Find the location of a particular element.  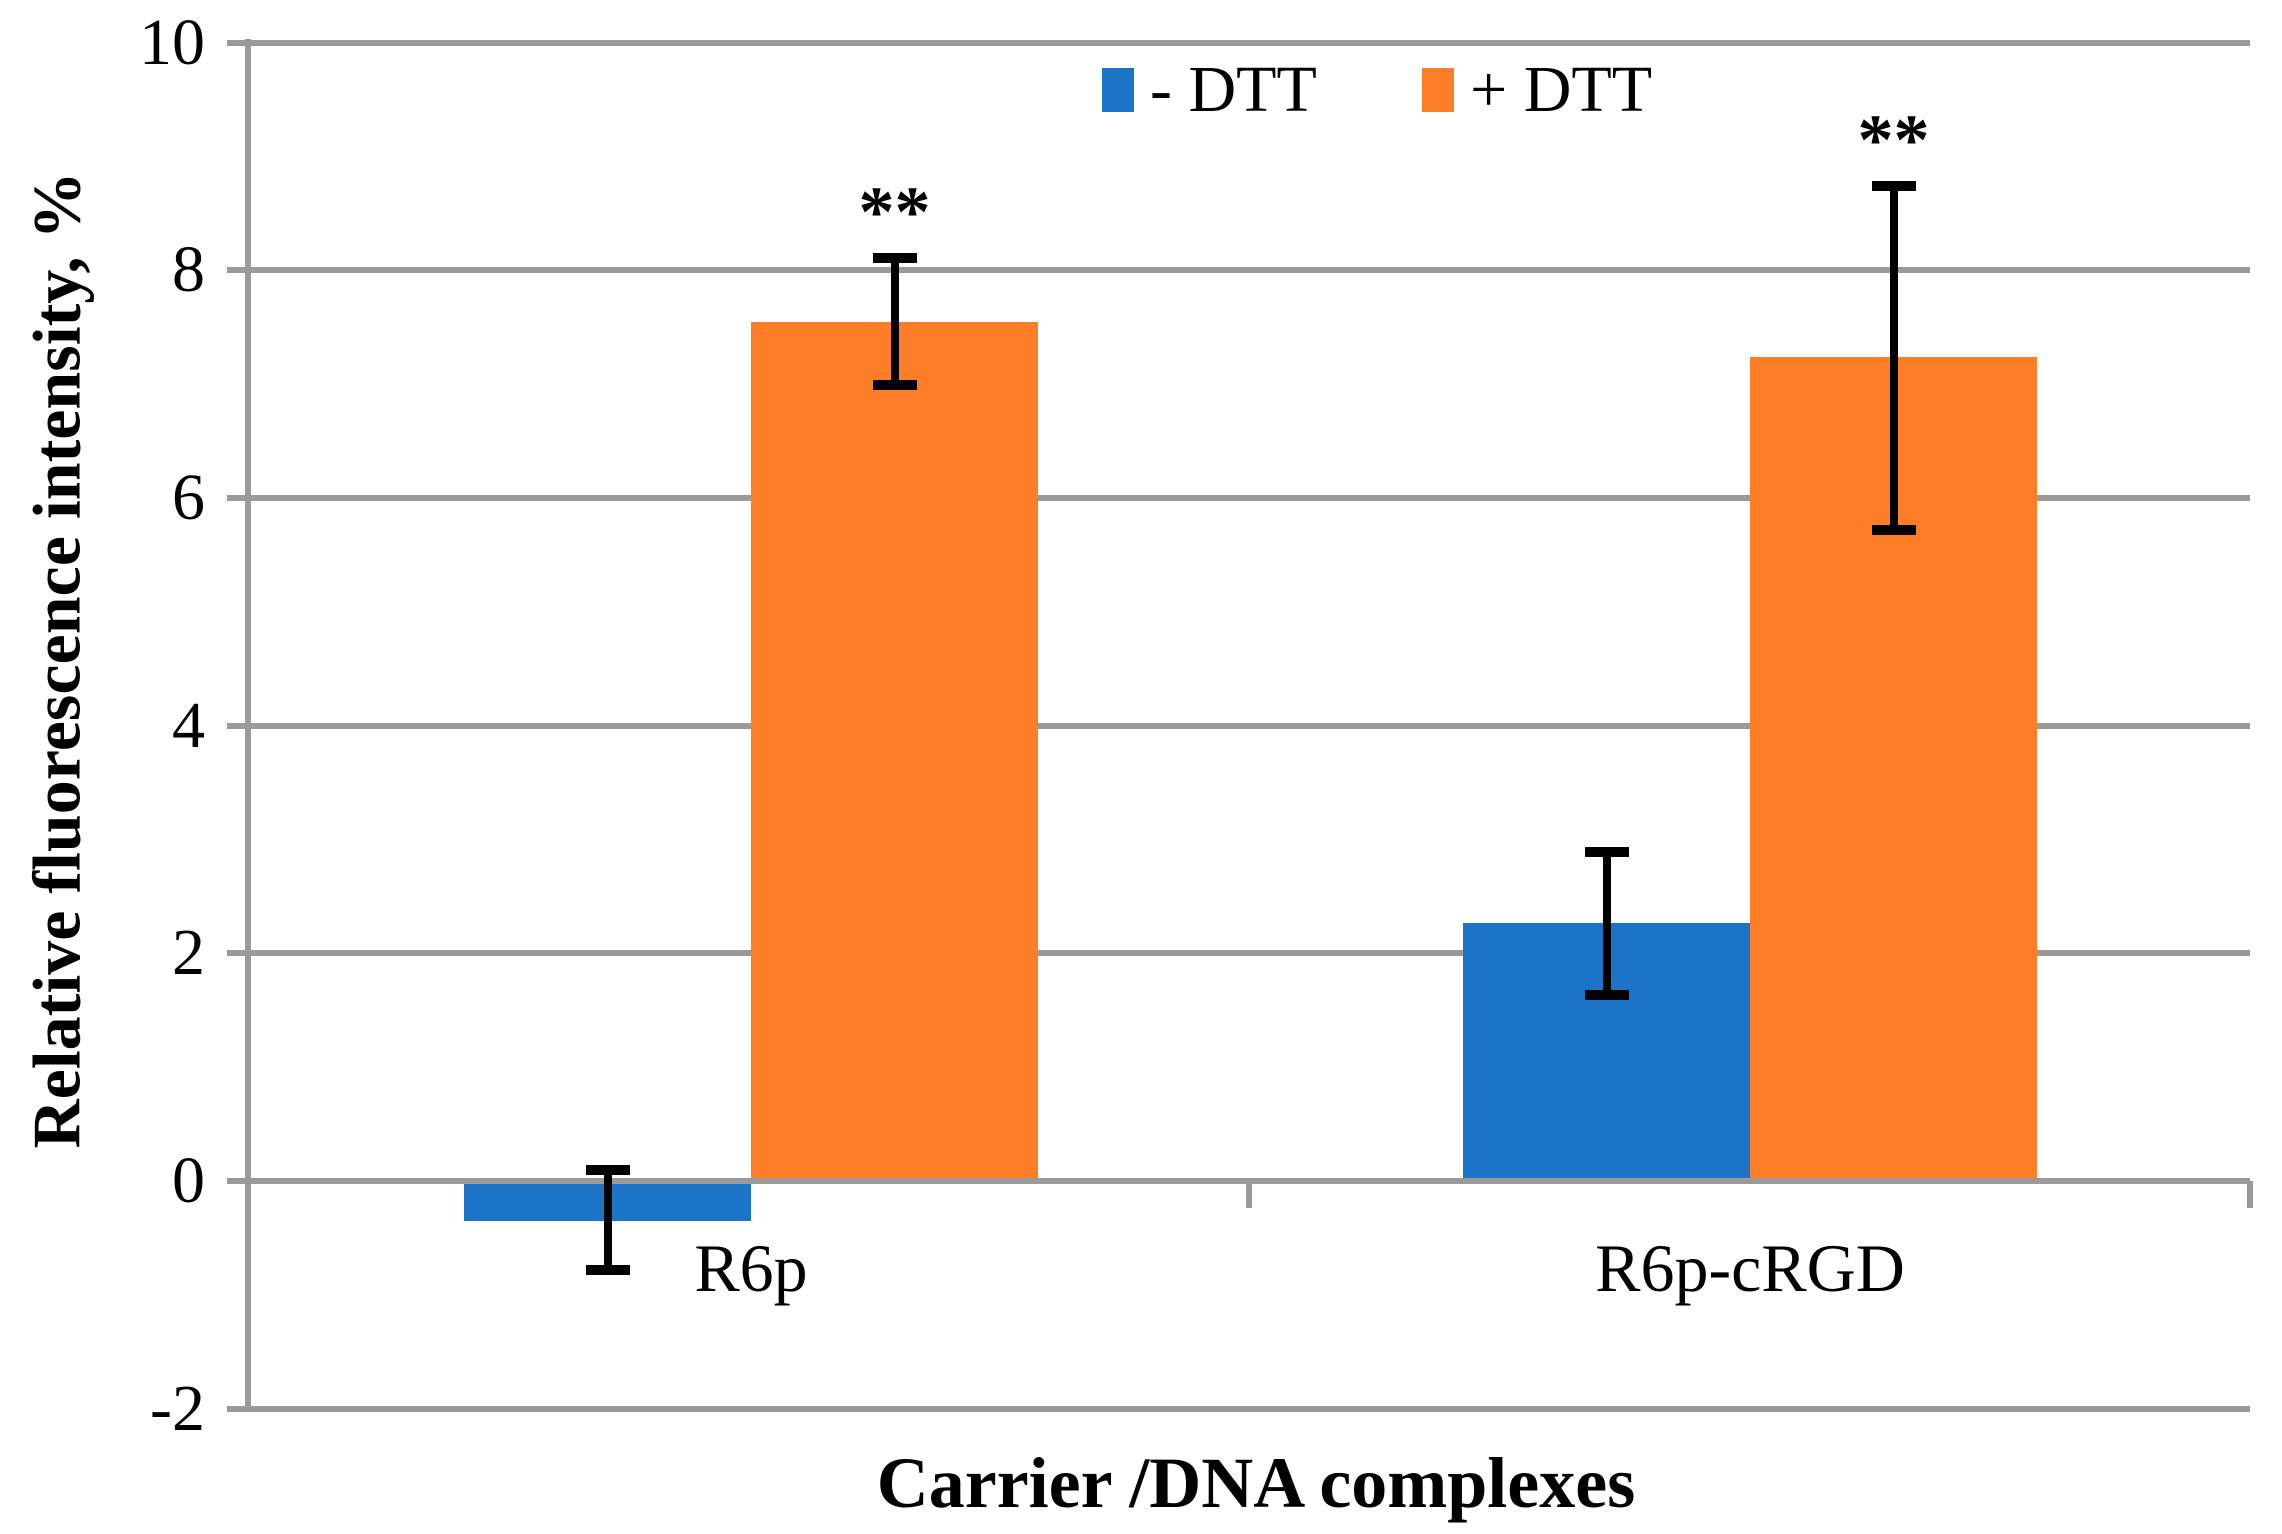

category-label-r6p: R6p is located at coordinates (751, 1268).